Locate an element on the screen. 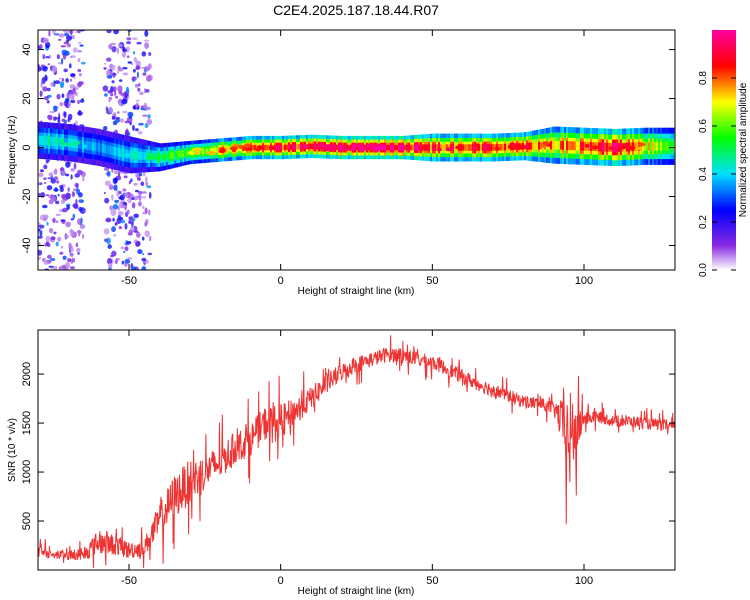 The image size is (750, 600). y-tick-label: 1000 is located at coordinates (27, 472).